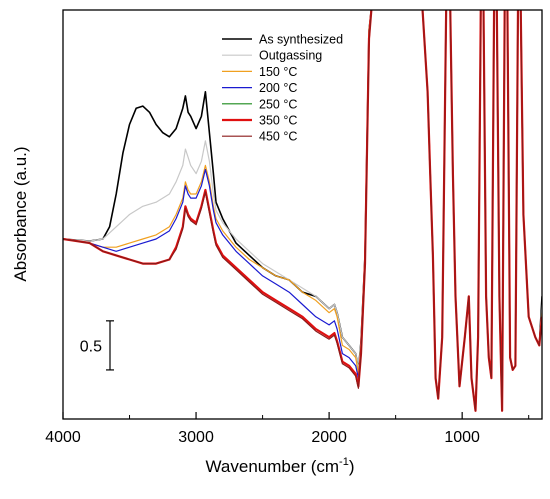 The width and height of the screenshot is (550, 499). What do you see at coordinates (20, 213) in the screenshot?
I see `y-axis-label: Absorbance (a.u.)` at bounding box center [20, 213].